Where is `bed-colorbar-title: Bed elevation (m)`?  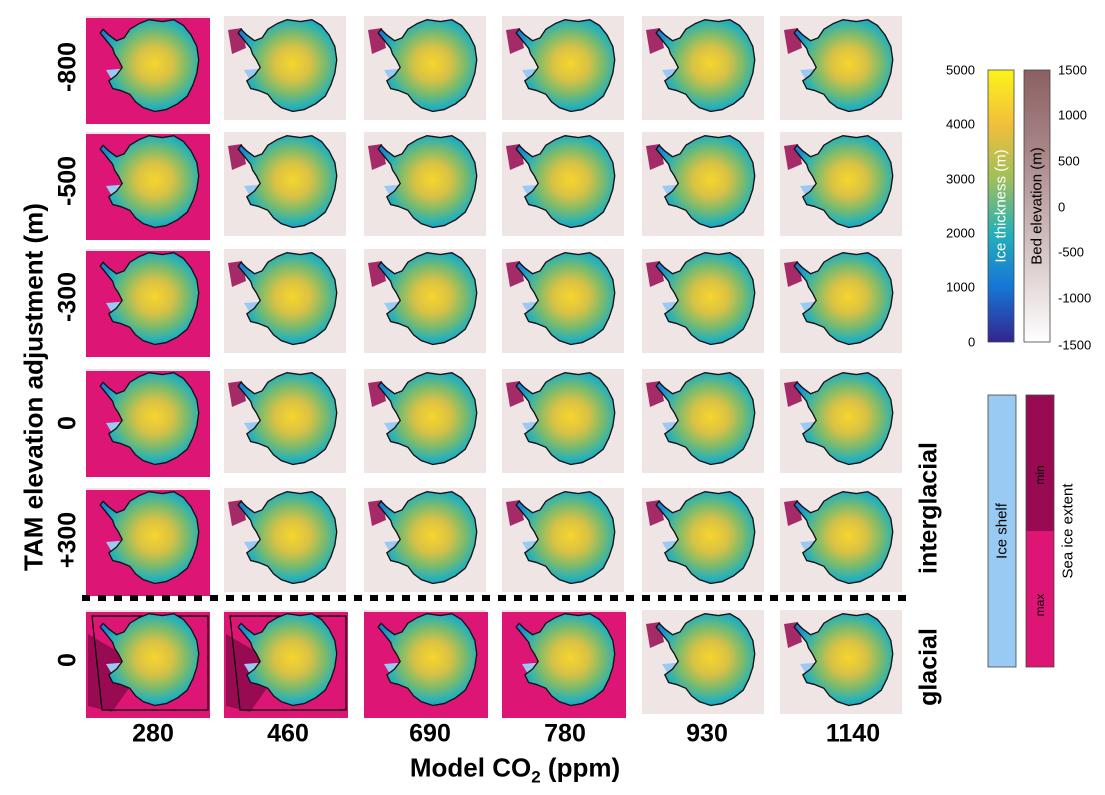 bed-colorbar-title: Bed elevation (m) is located at coordinates (1037, 206).